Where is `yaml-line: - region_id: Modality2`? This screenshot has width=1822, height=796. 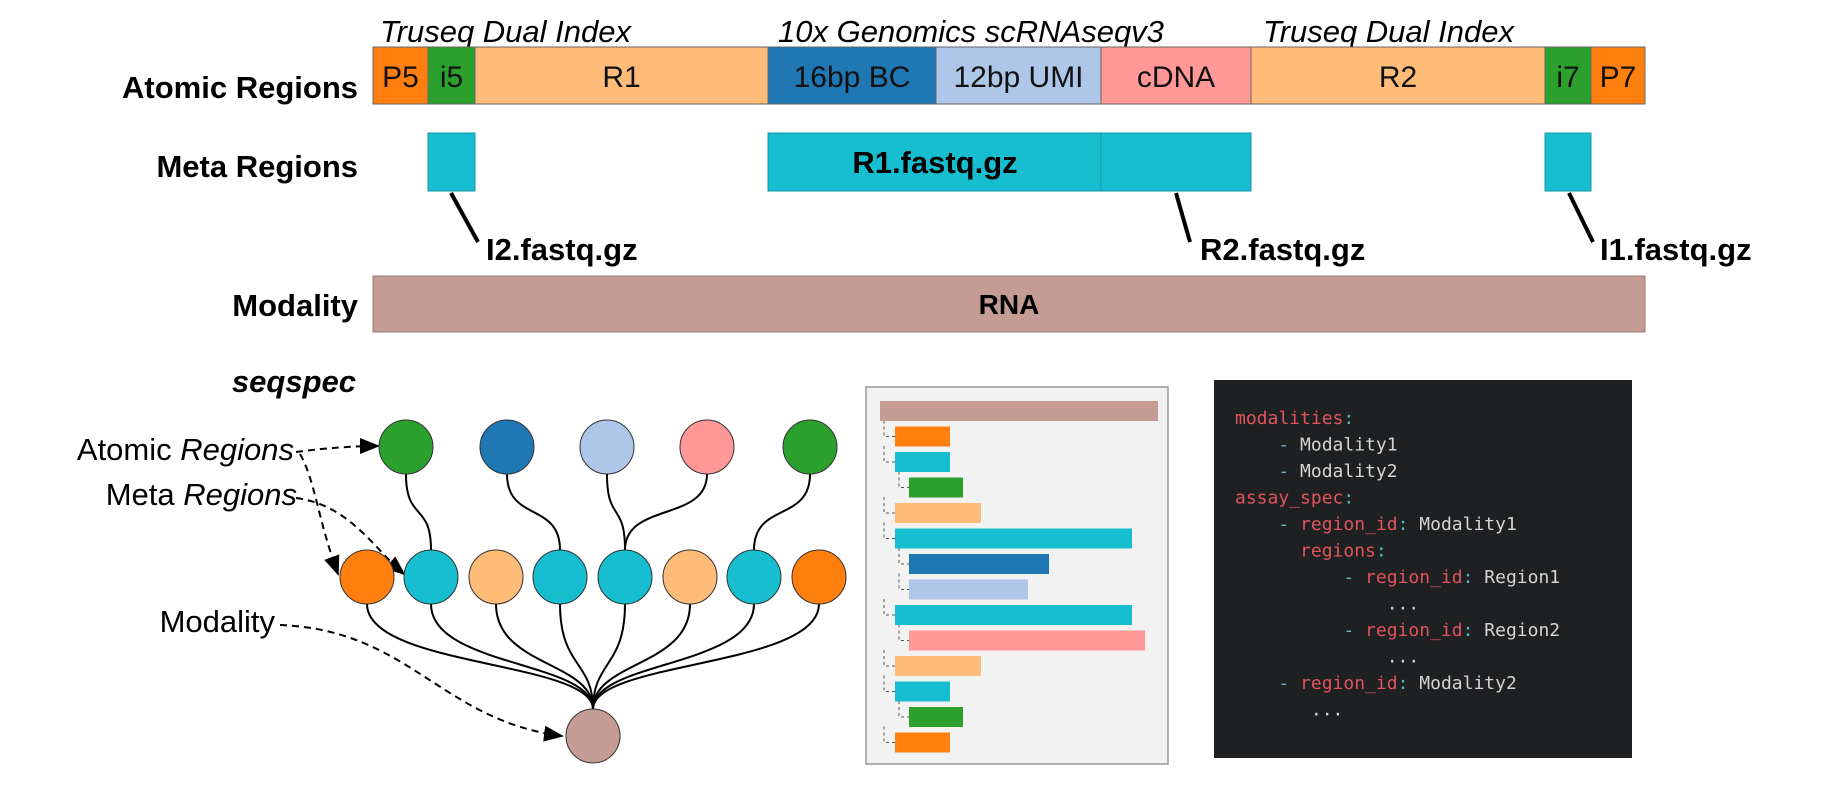
yaml-line: - region_id: Modality2 is located at coordinates (1376, 683).